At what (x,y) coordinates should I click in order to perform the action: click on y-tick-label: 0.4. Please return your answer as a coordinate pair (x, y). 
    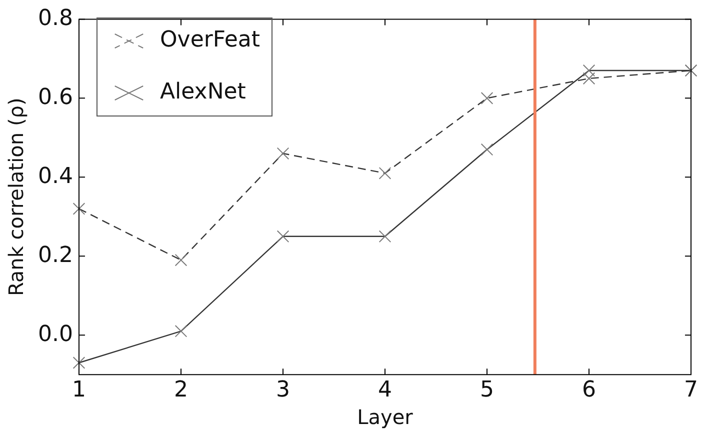
    Looking at the image, I should click on (55, 176).